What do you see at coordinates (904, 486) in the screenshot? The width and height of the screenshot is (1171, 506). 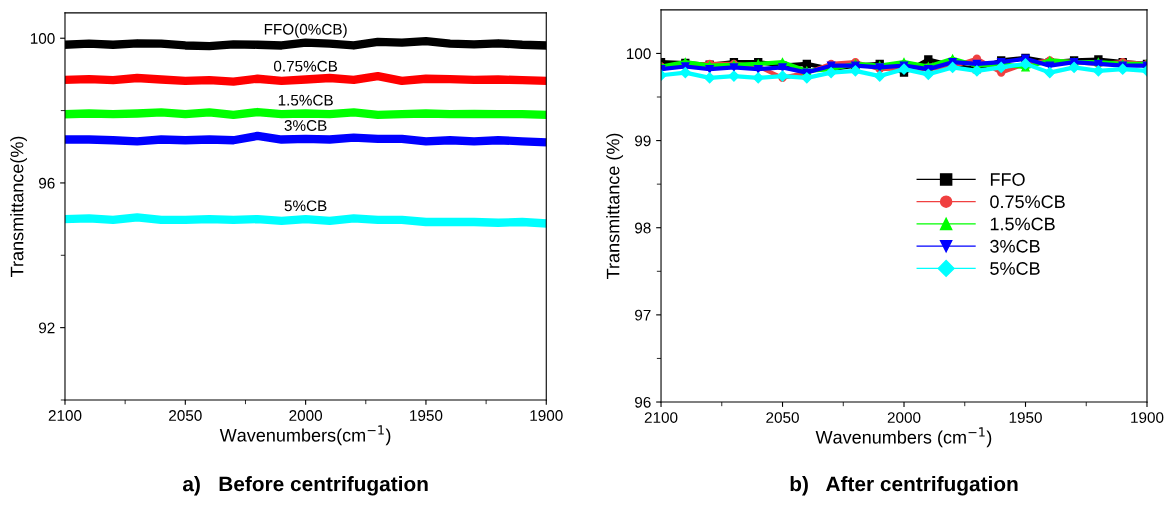 I see `text: b) After centrifugation` at bounding box center [904, 486].